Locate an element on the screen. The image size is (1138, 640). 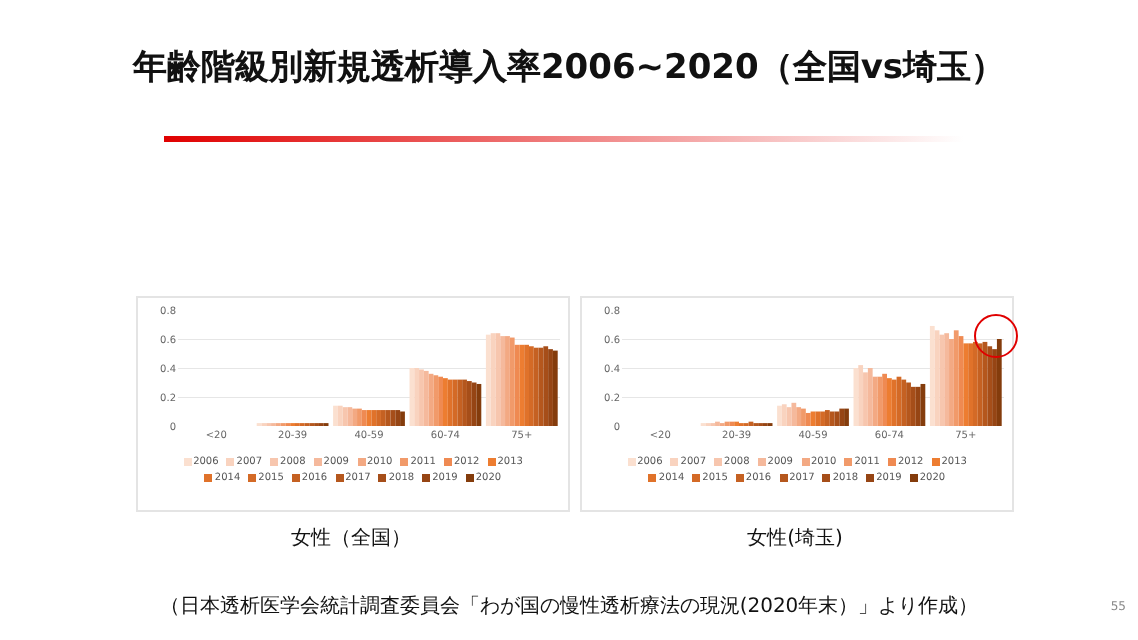
chart-title: 年齢階級別新規透析導入率2006~2020（全国vs埼玉） is located at coordinates (569, 68).